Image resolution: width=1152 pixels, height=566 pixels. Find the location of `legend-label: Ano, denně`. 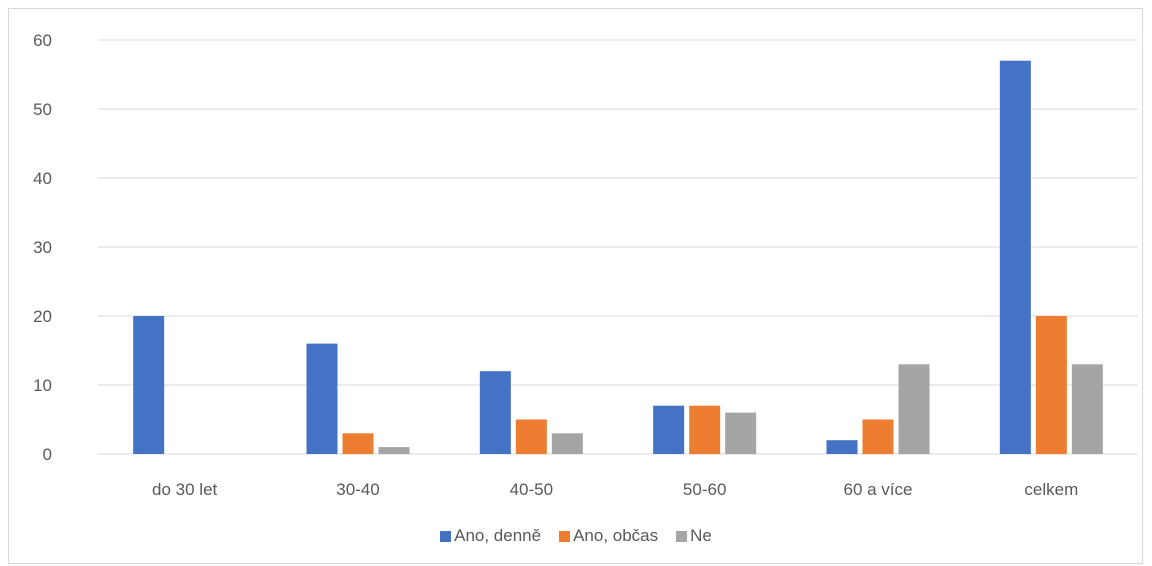

legend-label: Ano, denně is located at coordinates (498, 535).